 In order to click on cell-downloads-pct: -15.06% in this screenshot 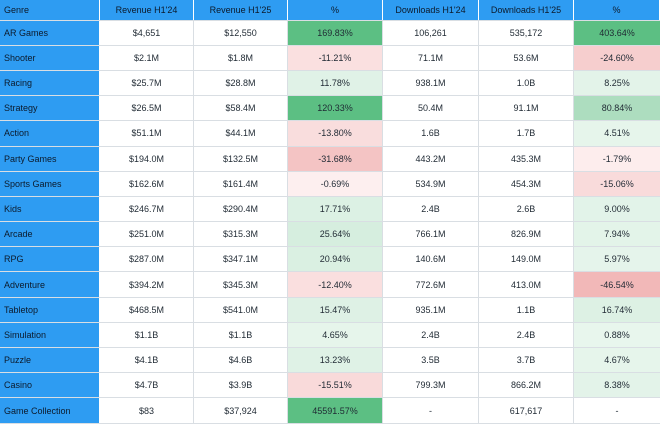, I will do `click(617, 183)`.